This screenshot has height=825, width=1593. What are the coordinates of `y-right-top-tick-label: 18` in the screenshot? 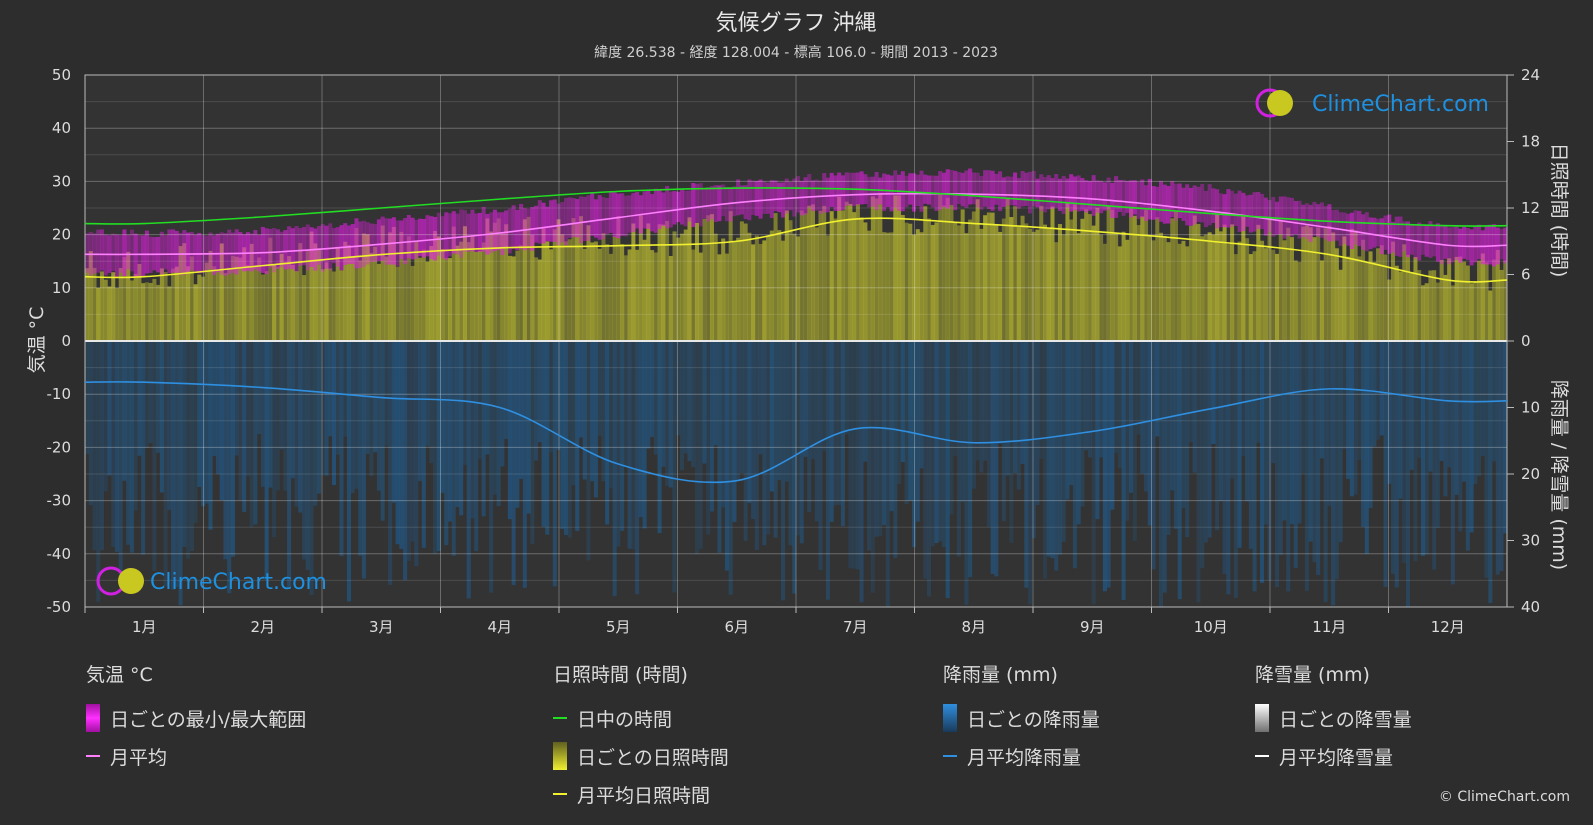 It's located at (1530, 142).